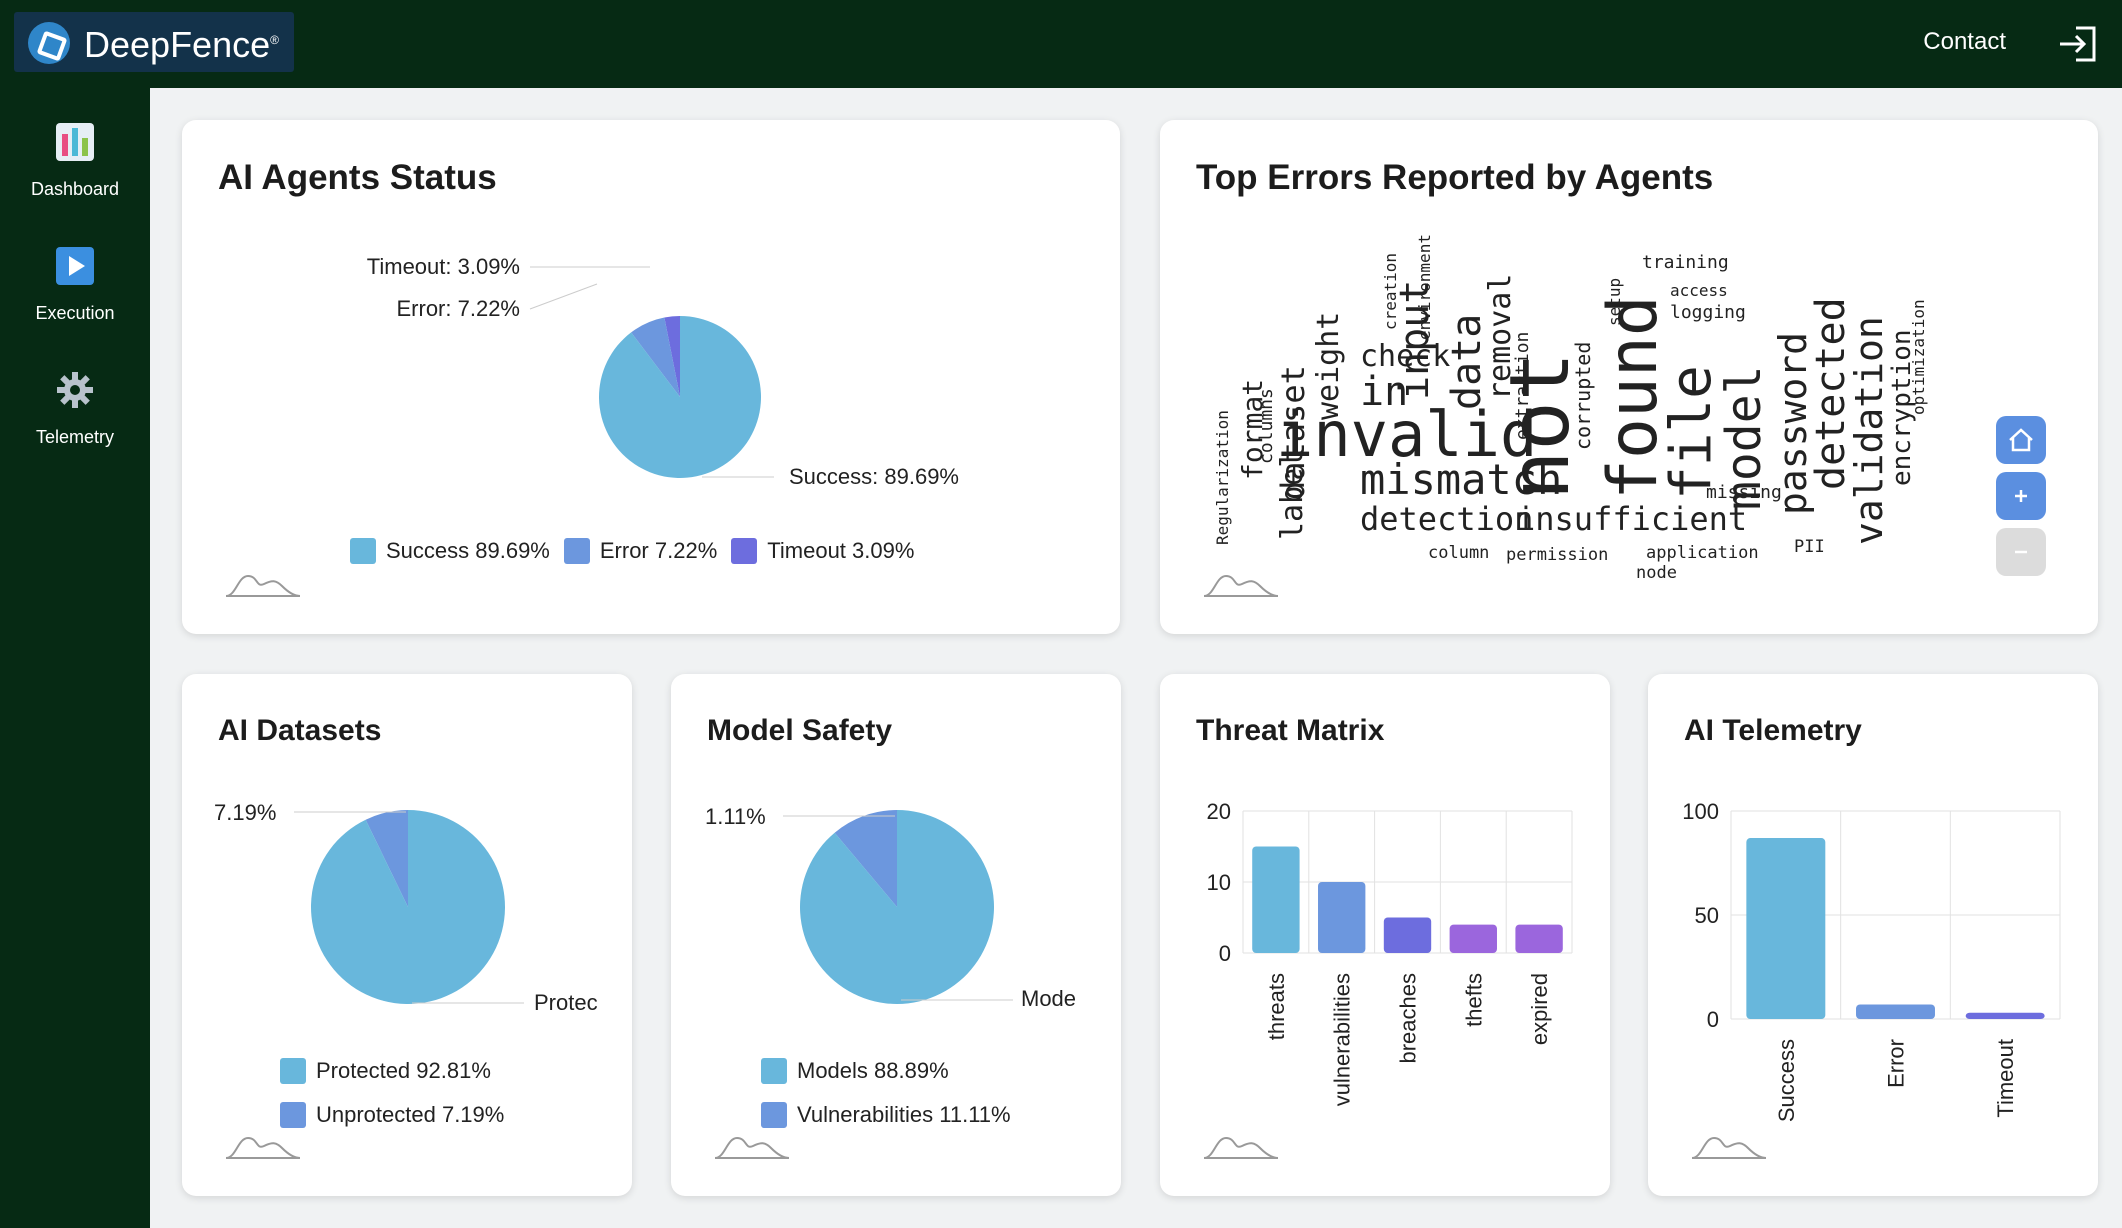  What do you see at coordinates (403, 1070) in the screenshot?
I see `legend-protected: Protected 92.81%` at bounding box center [403, 1070].